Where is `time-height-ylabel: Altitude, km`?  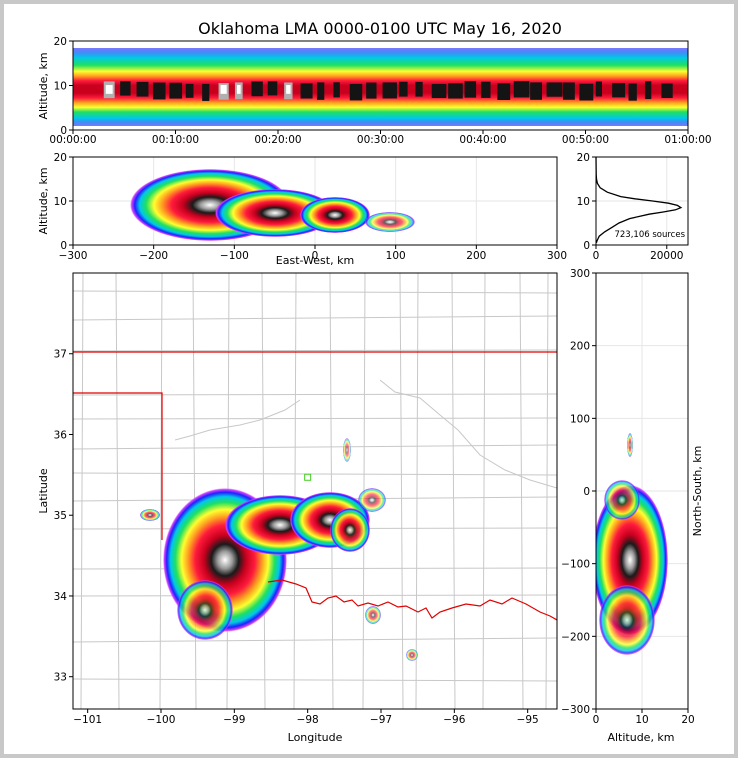 time-height-ylabel: Altitude, km is located at coordinates (43, 85).